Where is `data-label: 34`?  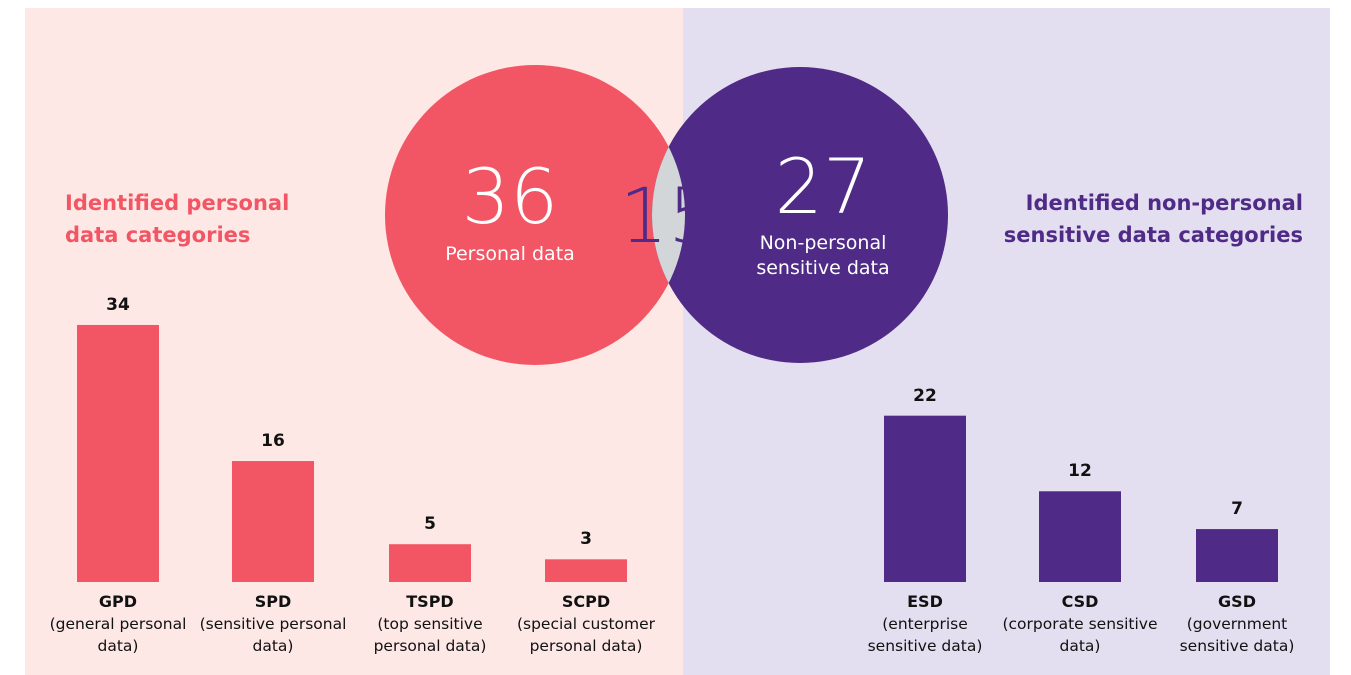
data-label: 34 is located at coordinates (118, 304).